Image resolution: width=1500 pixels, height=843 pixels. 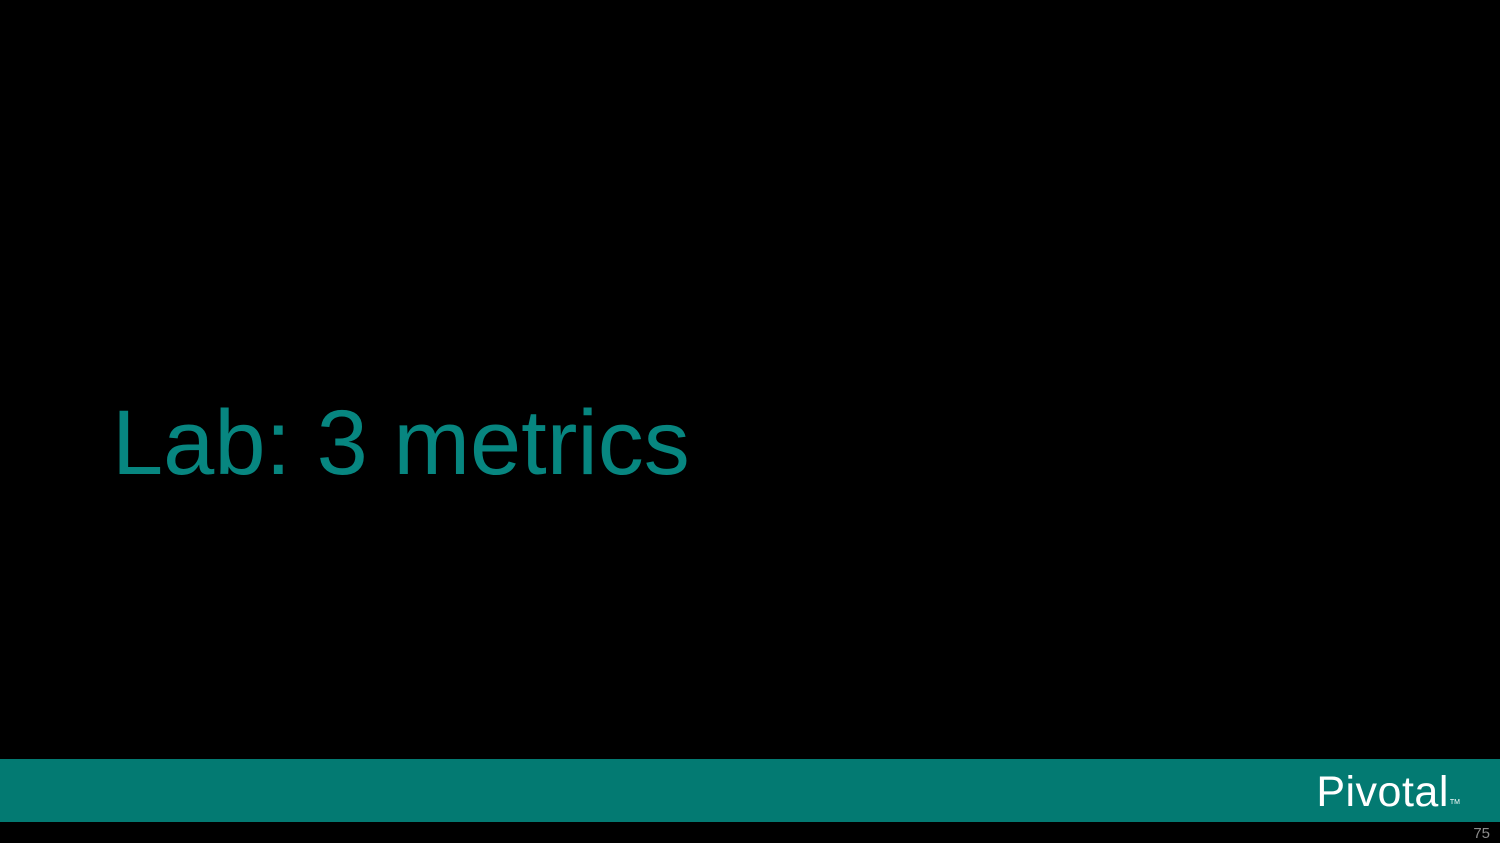 I want to click on logo-trademark: TM, so click(x=1454, y=802).